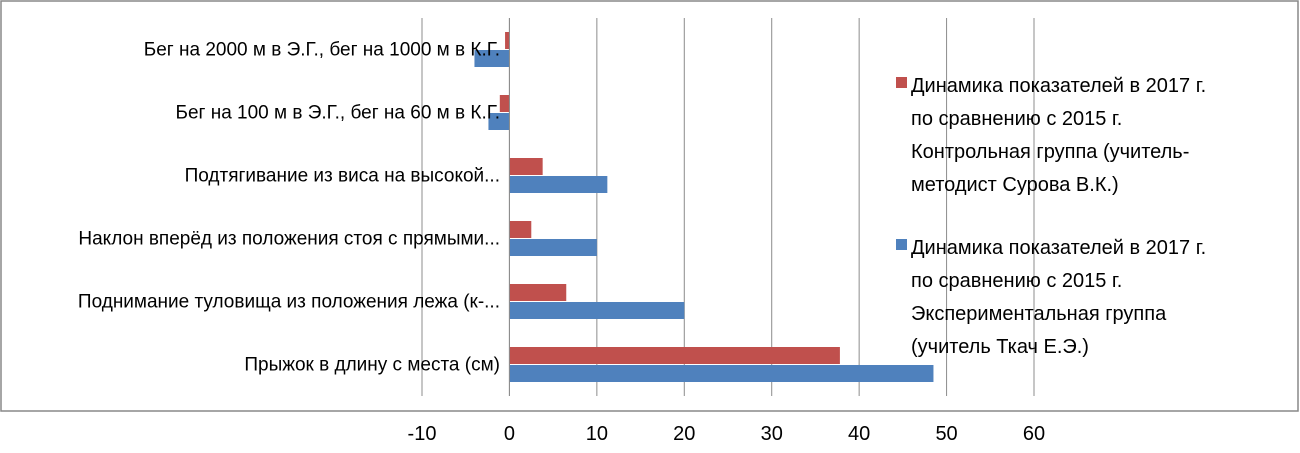  Describe the element at coordinates (509, 434) in the screenshot. I see `x-tick-label: 0` at that location.